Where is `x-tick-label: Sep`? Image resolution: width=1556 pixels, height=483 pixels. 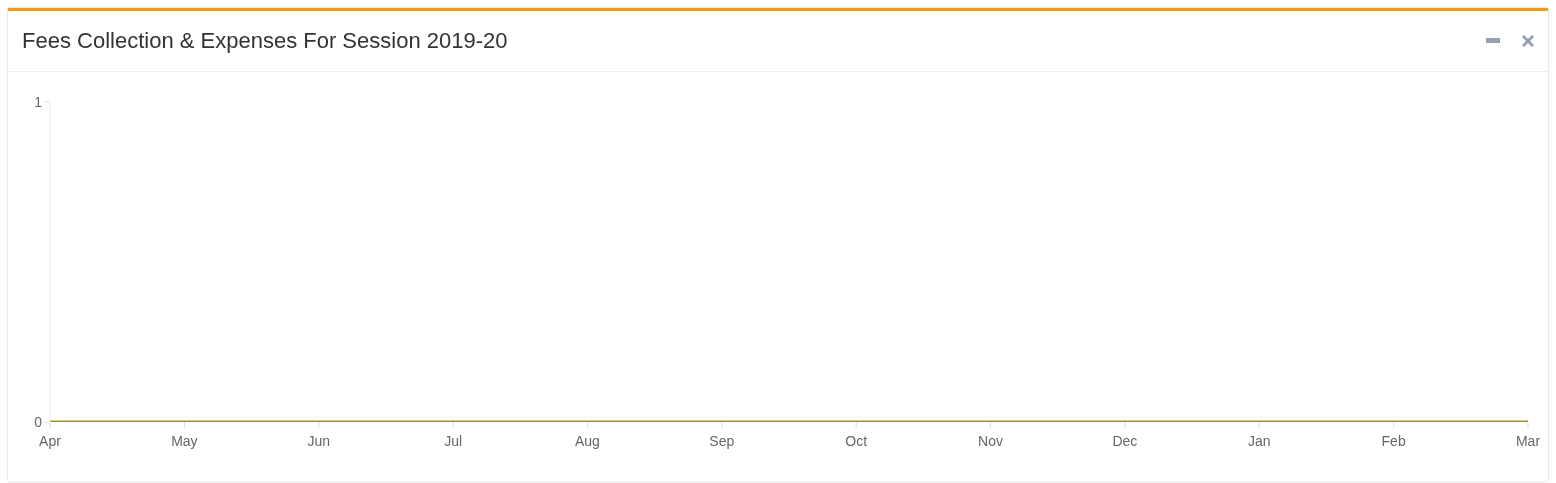 x-tick-label: Sep is located at coordinates (722, 440).